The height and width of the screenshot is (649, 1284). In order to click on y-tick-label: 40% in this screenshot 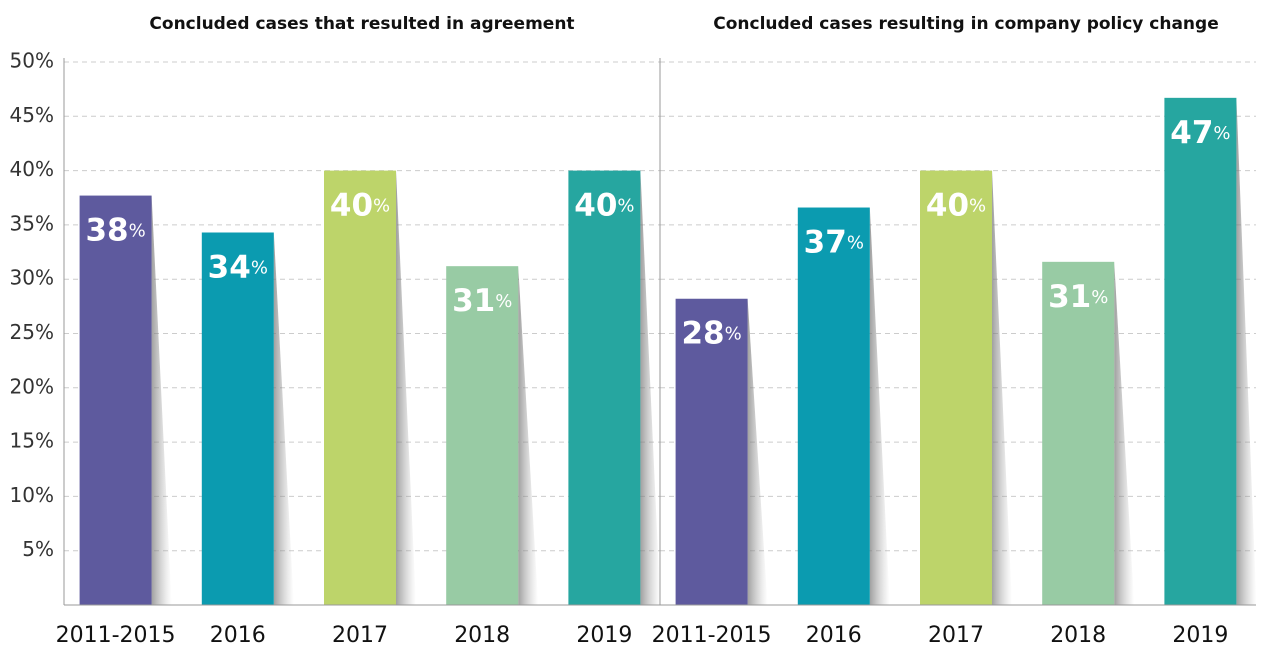, I will do `click(32, 169)`.